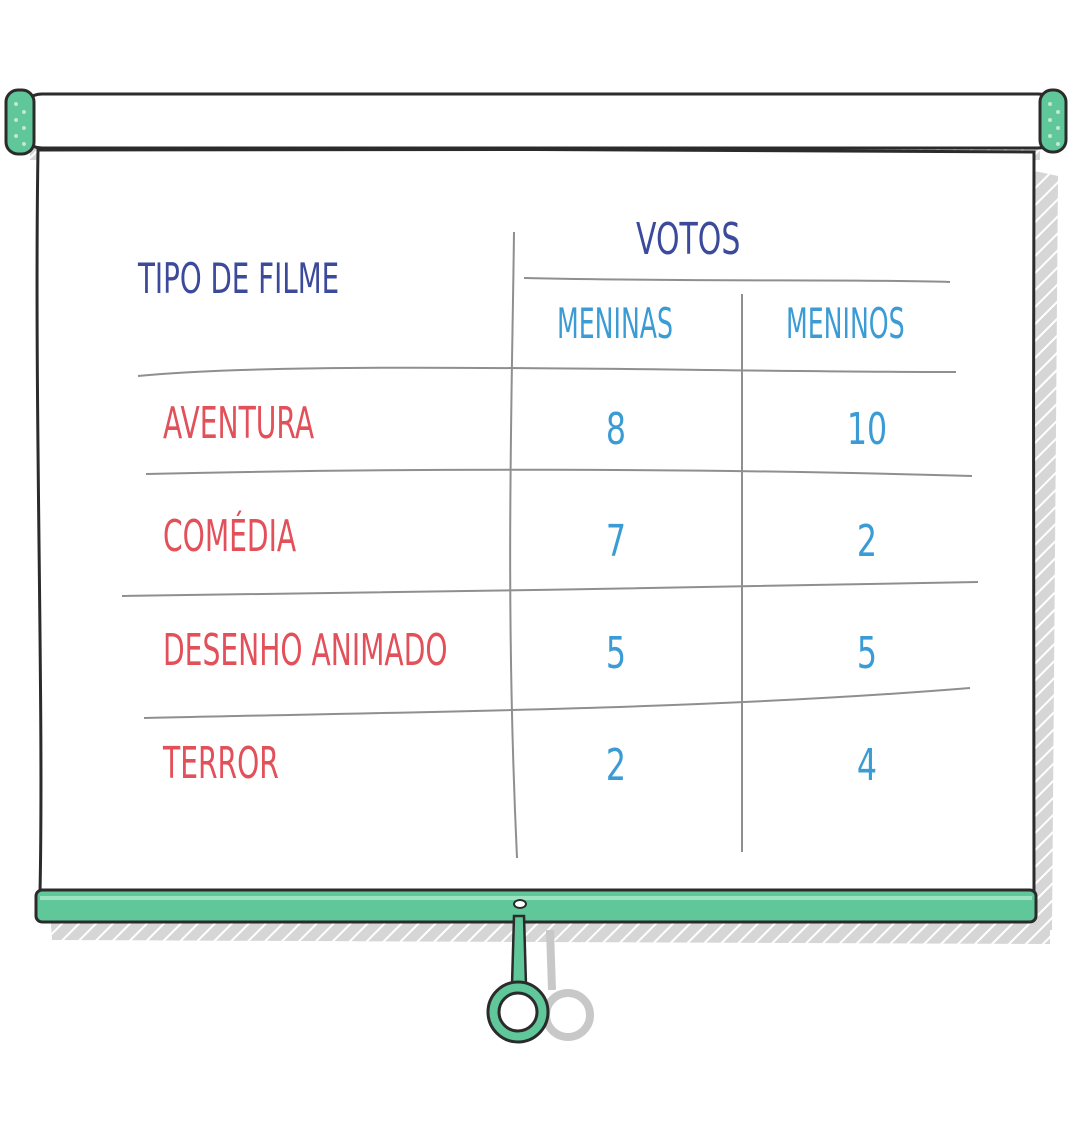  I want to click on cell-desenho-girls: 5, so click(616, 653).